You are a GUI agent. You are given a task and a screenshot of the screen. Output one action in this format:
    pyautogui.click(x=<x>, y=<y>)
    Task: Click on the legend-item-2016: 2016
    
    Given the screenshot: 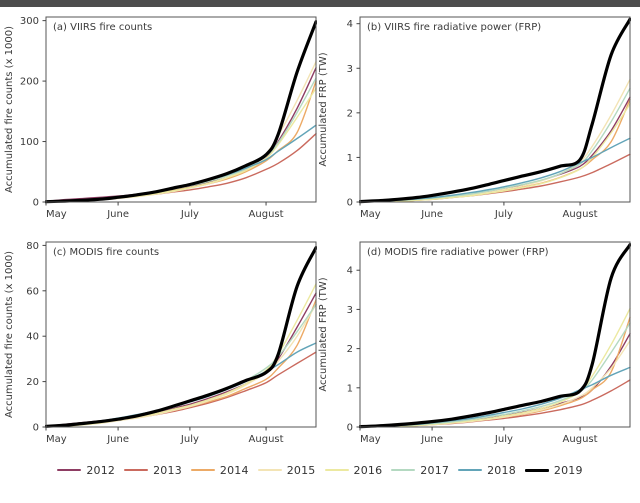 What is the action you would take?
    pyautogui.click(x=353, y=470)
    